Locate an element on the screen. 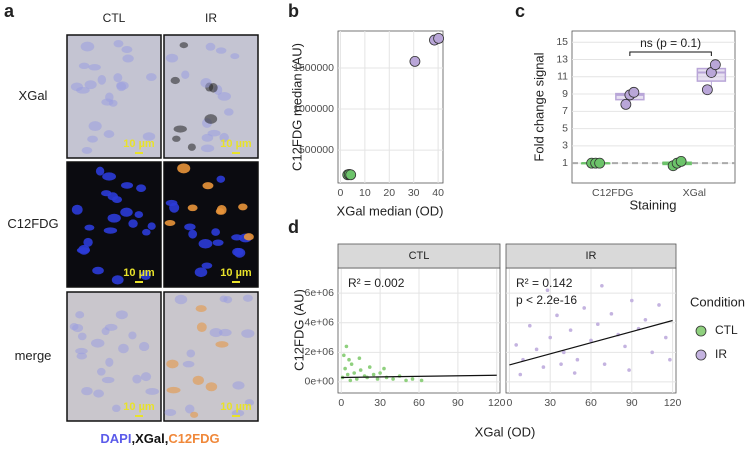 The width and height of the screenshot is (746, 452). significance-bracket is located at coordinates (670, 53).